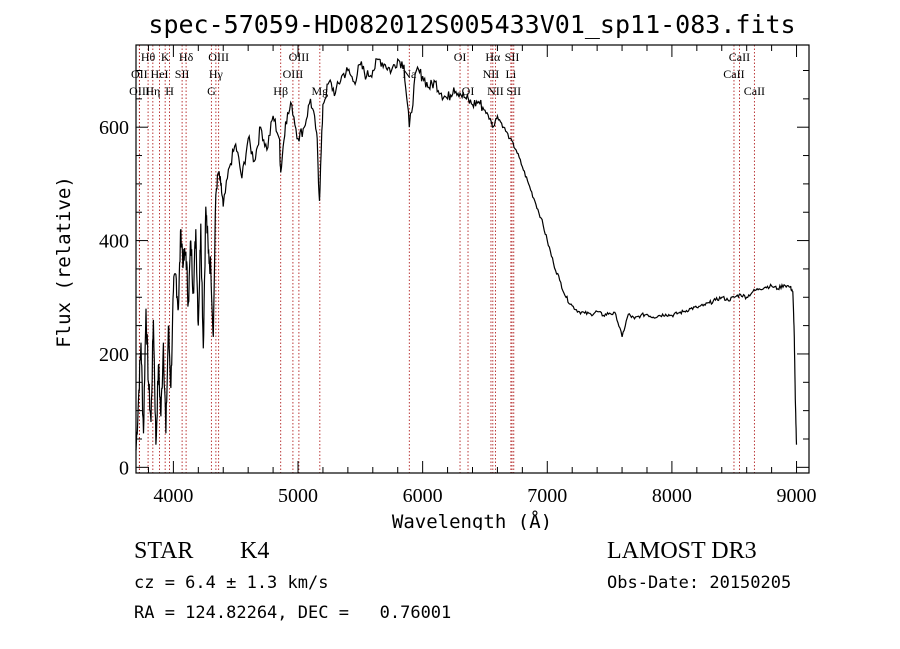  I want to click on y-tick-label: 200, so click(114, 355).